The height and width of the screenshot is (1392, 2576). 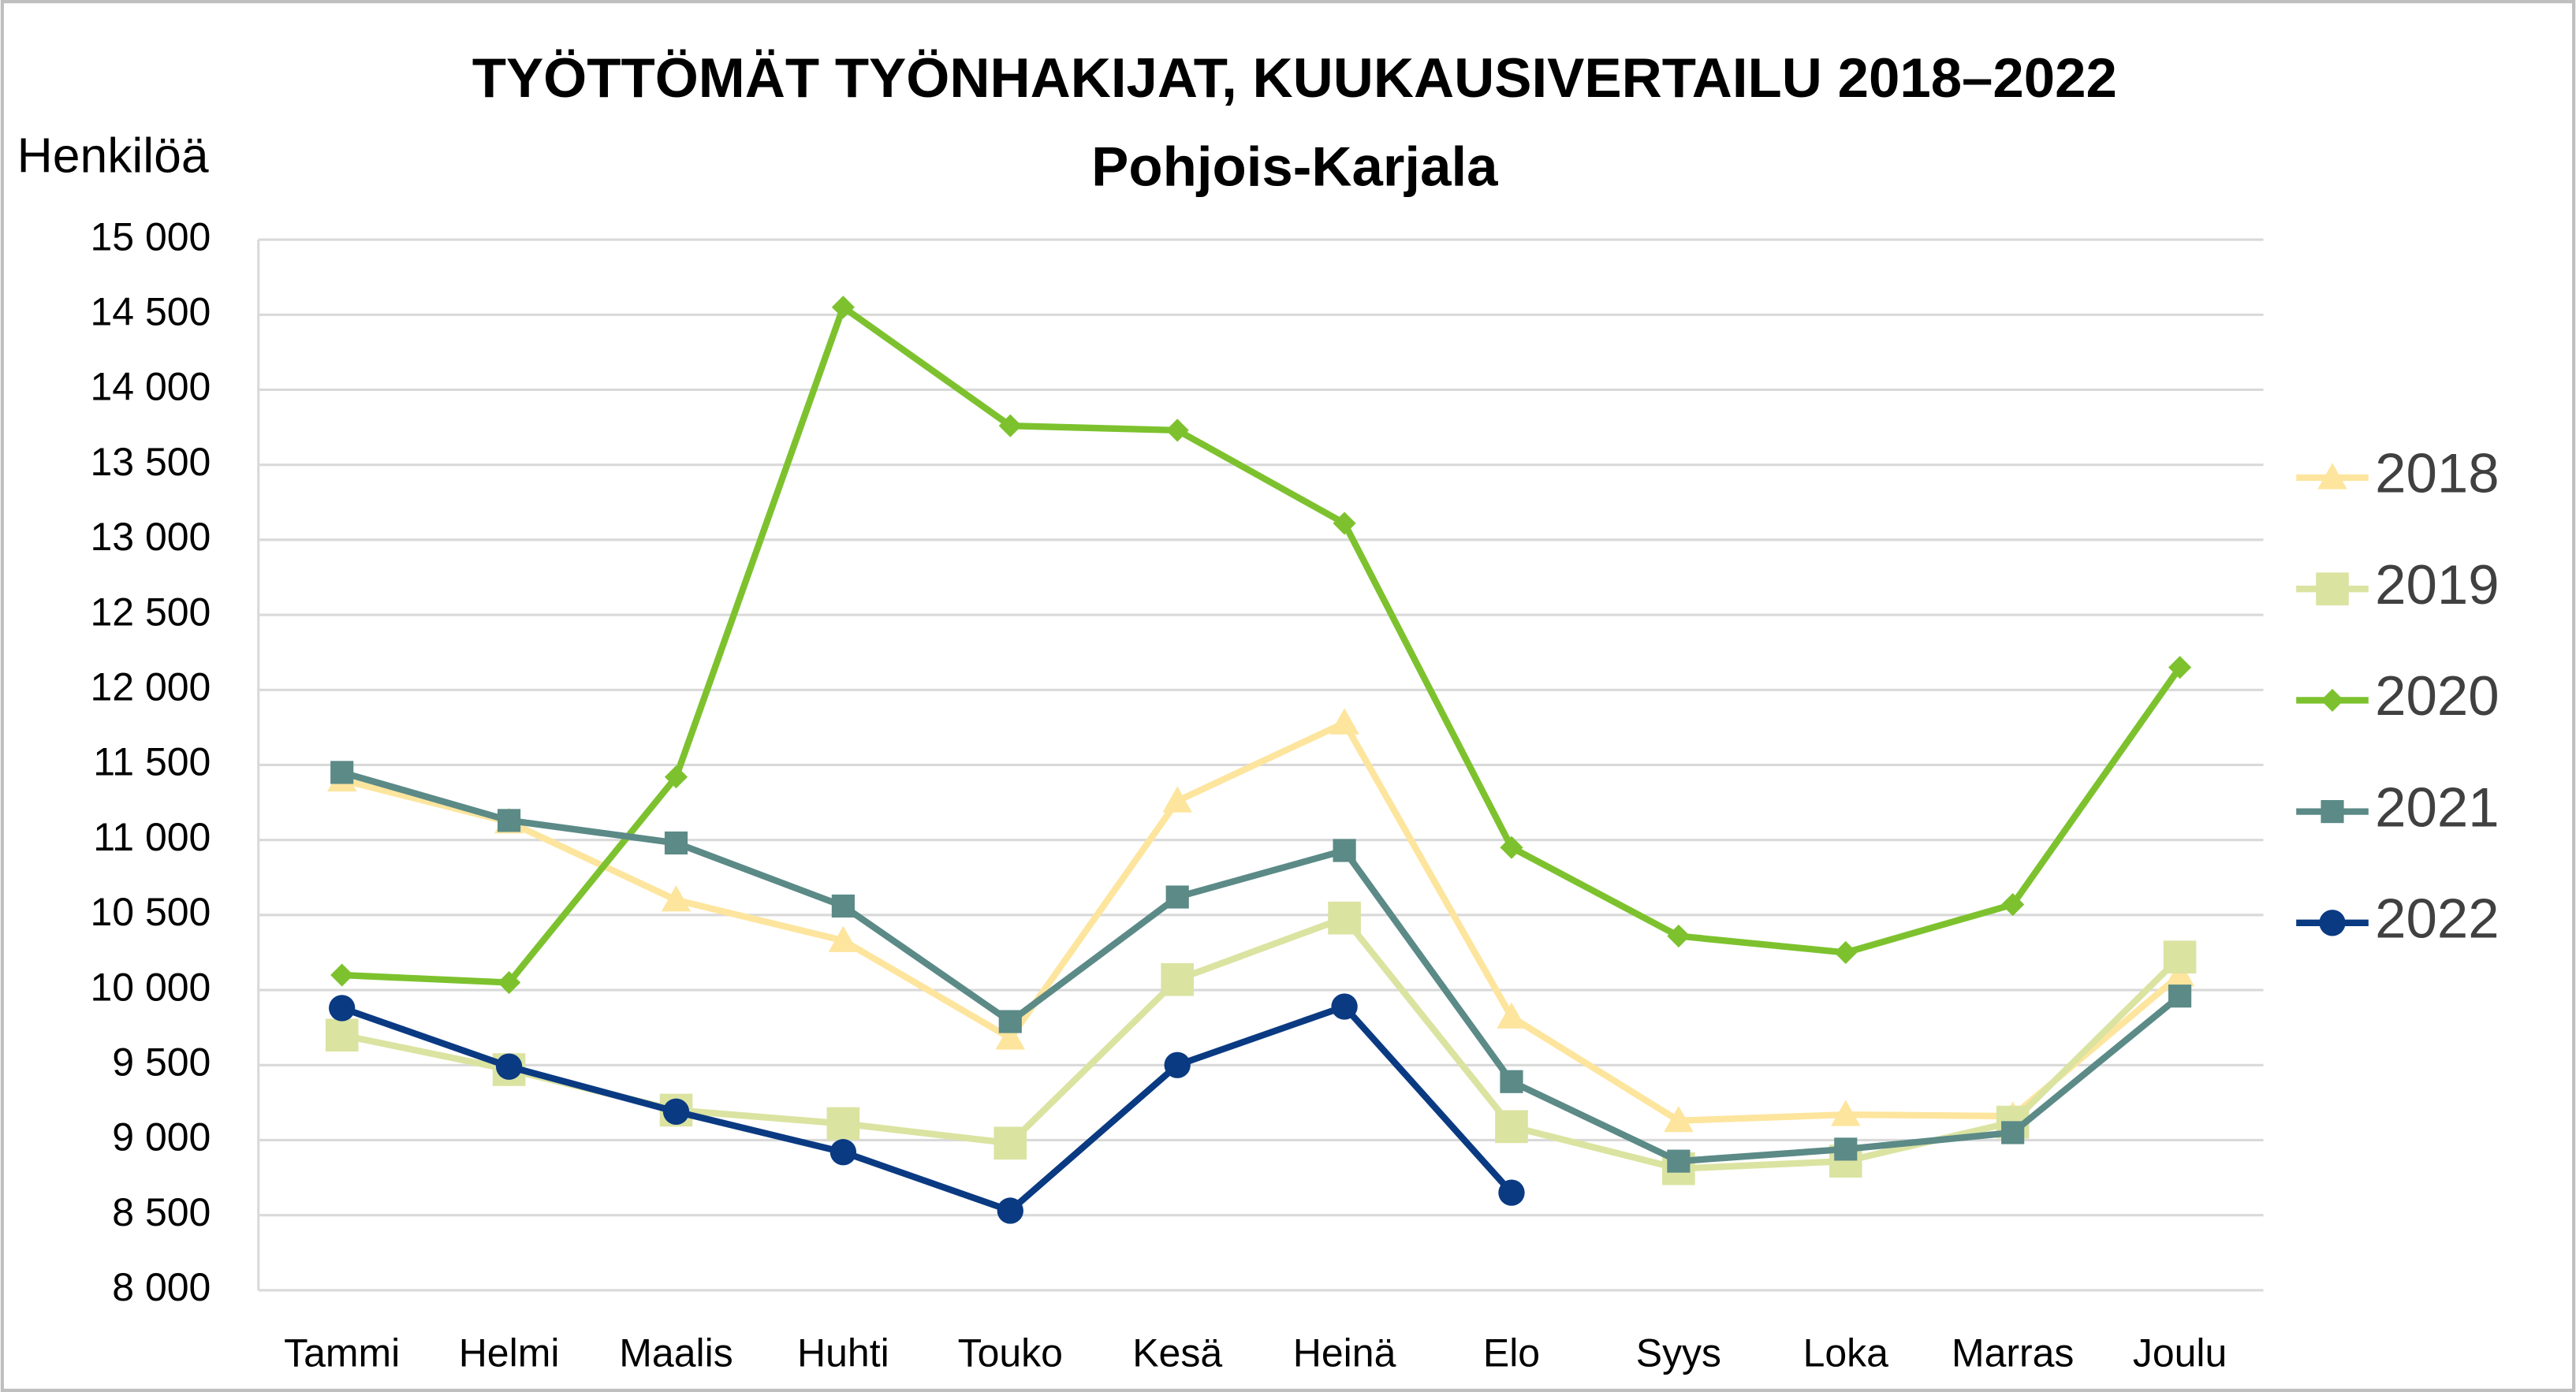 What do you see at coordinates (1294, 167) in the screenshot?
I see `chart-subtitle: Pohjois-Karjala` at bounding box center [1294, 167].